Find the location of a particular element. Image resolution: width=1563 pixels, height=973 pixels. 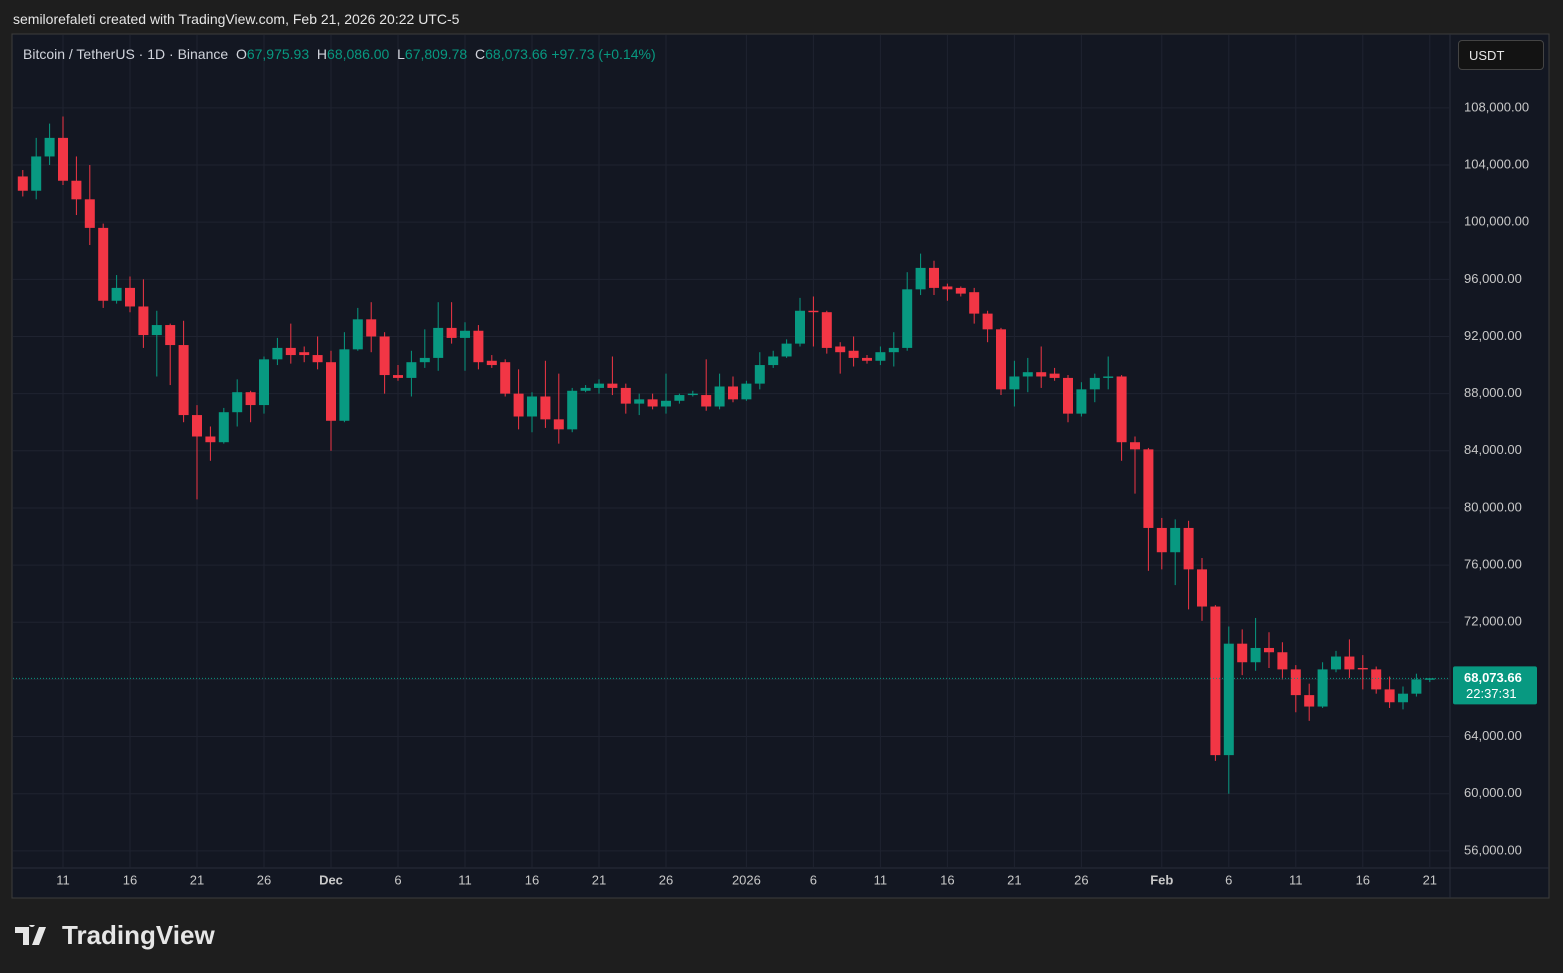

o-label: O is located at coordinates (241, 54).